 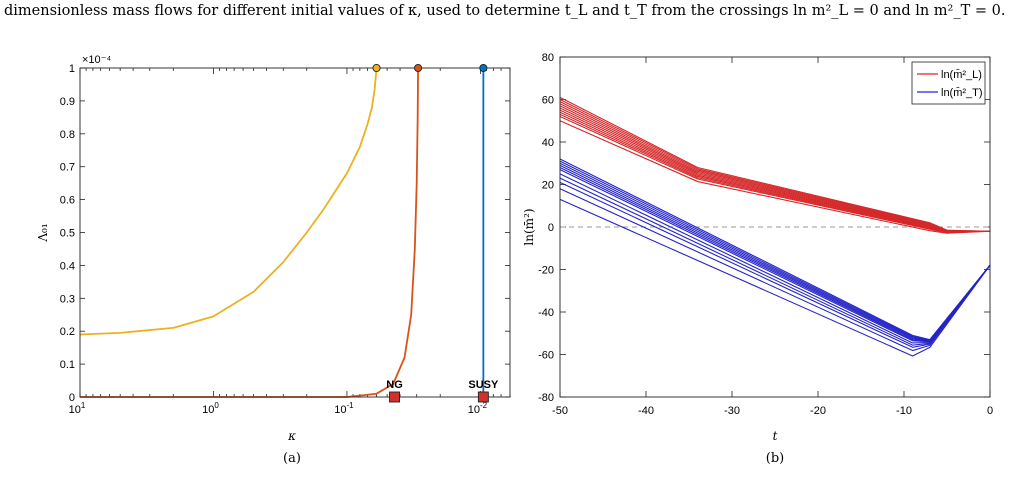 What do you see at coordinates (67, 266) in the screenshot?
I see `y-tick-label-a: 0.4` at bounding box center [67, 266].